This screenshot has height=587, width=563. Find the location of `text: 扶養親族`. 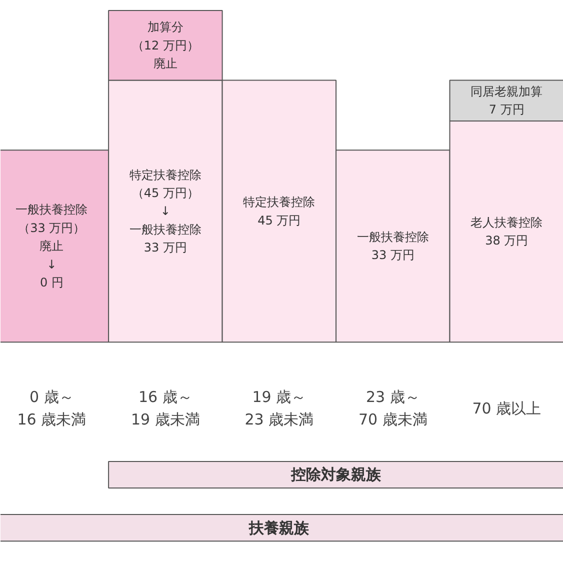

text: 扶養親族 is located at coordinates (279, 527).